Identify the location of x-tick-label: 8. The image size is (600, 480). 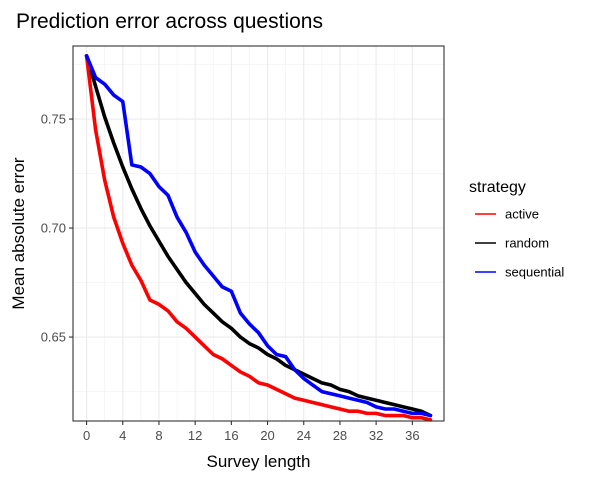
(158, 435).